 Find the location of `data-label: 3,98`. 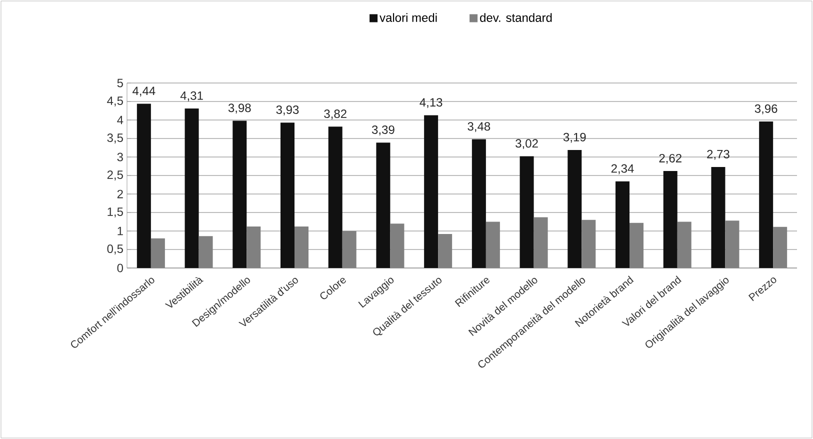

data-label: 3,98 is located at coordinates (239, 109).